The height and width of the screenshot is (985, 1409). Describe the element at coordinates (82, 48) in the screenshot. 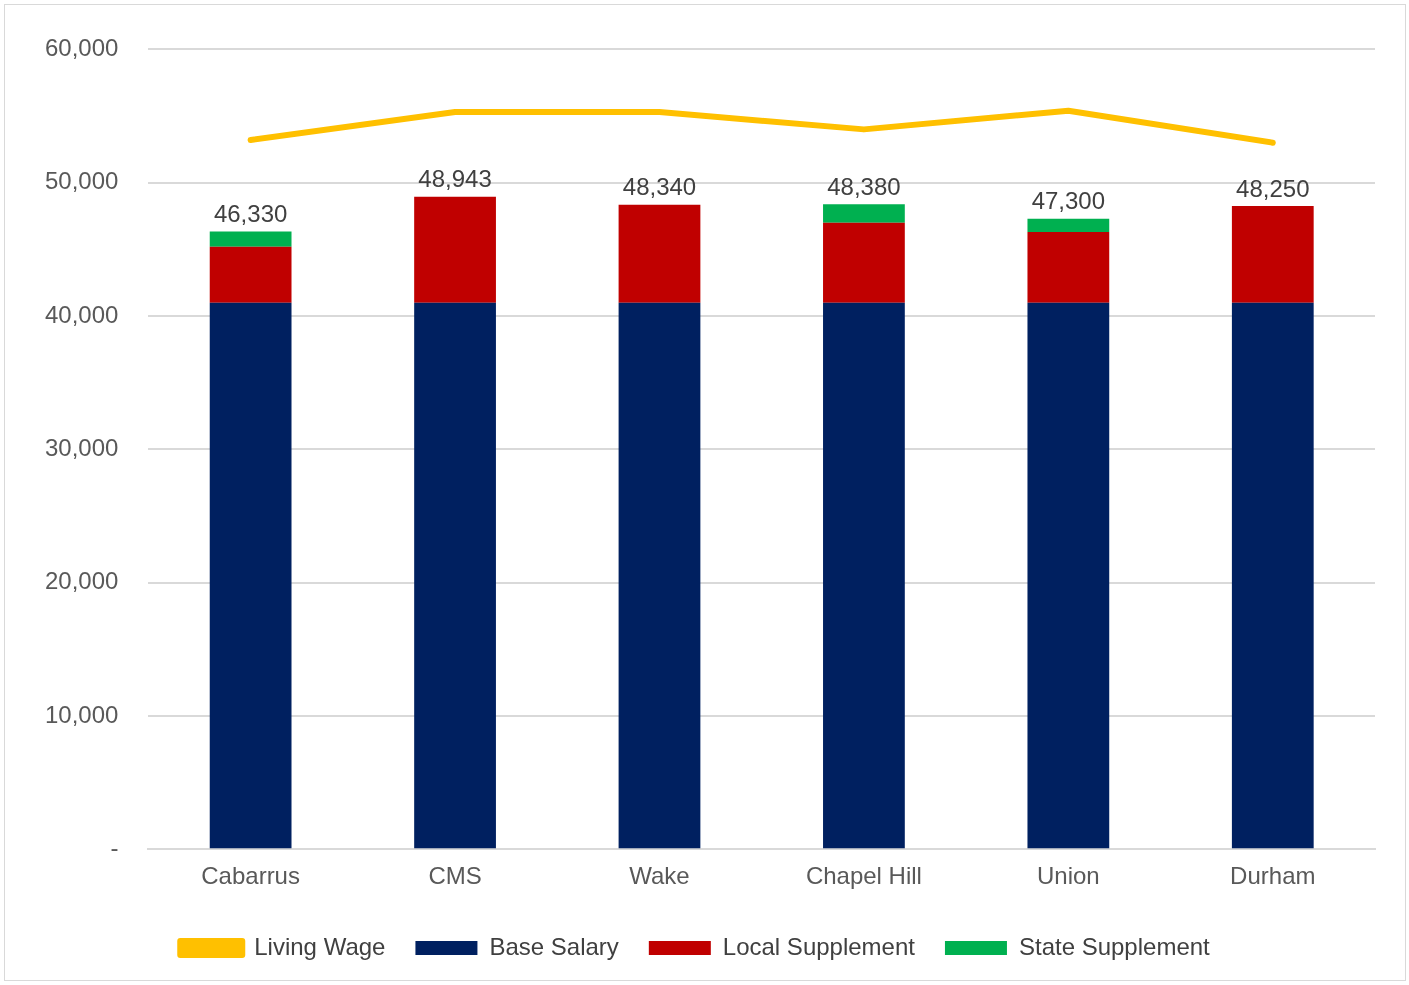

I see `y-tick-label: 60,000` at that location.